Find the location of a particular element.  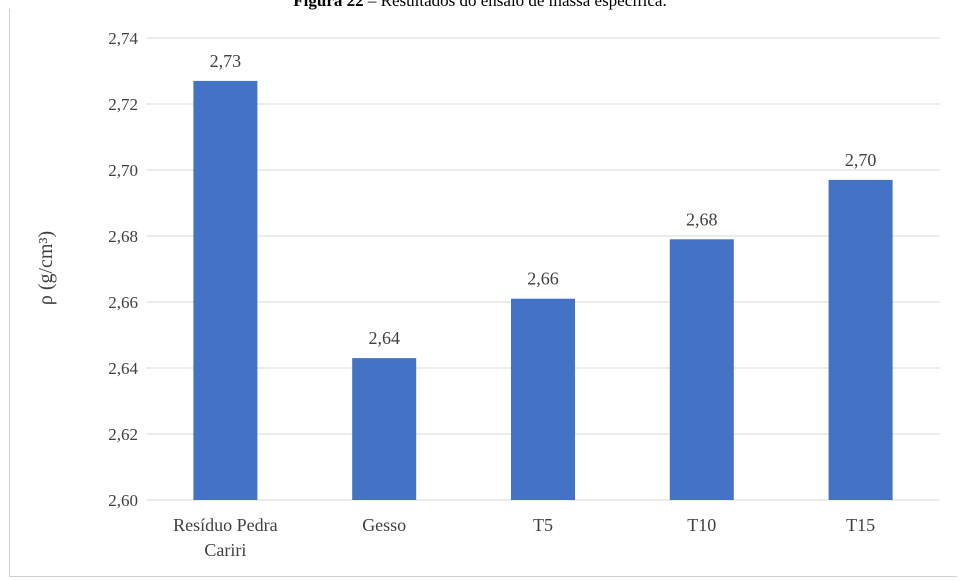

data-label: 2,70 is located at coordinates (861, 160).